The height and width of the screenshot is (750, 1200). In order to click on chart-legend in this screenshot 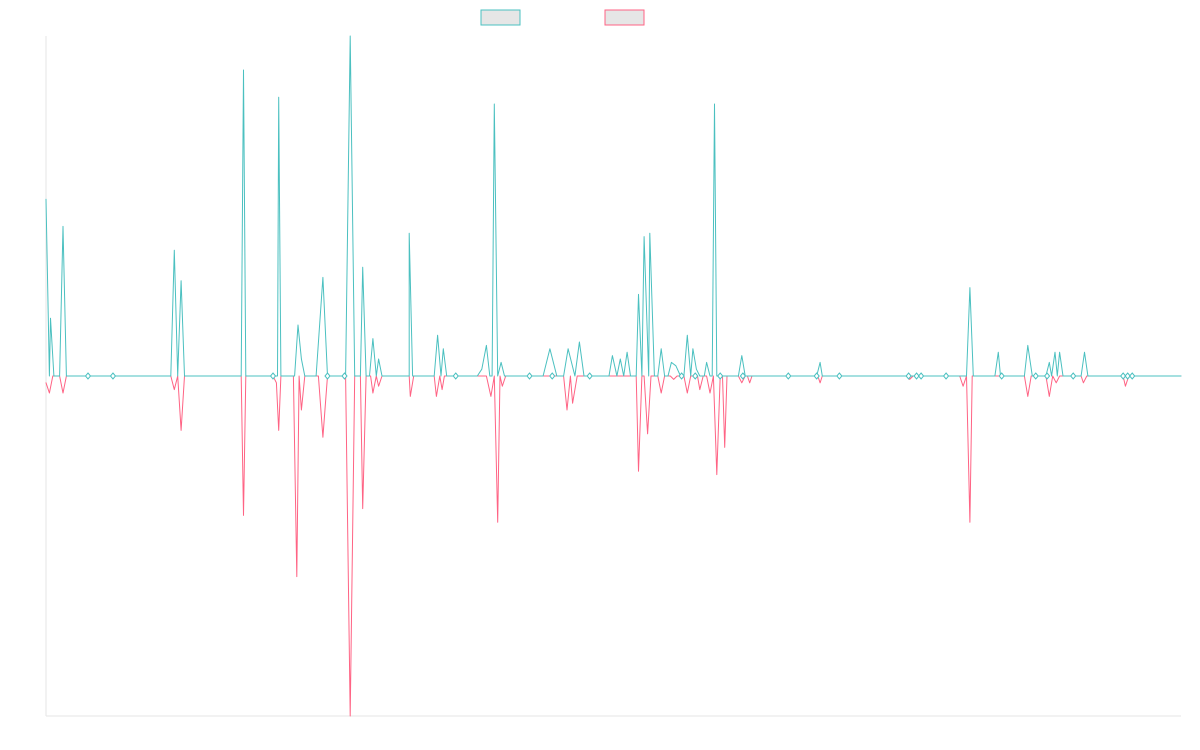, I will do `click(562, 17)`.